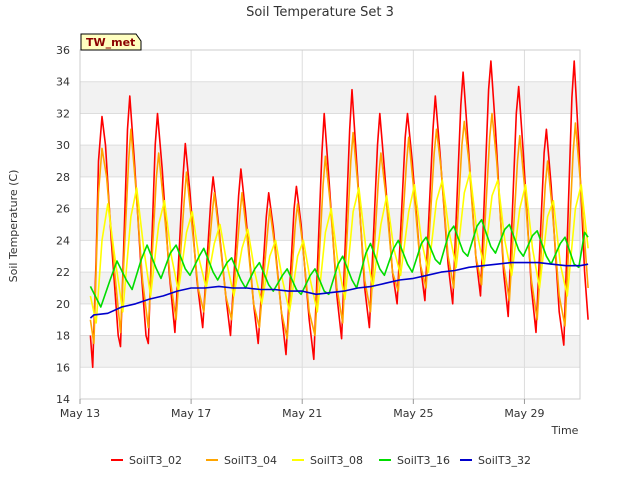 This screenshot has height=480, width=640. I want to click on y-tick-label: 26, so click(63, 209).